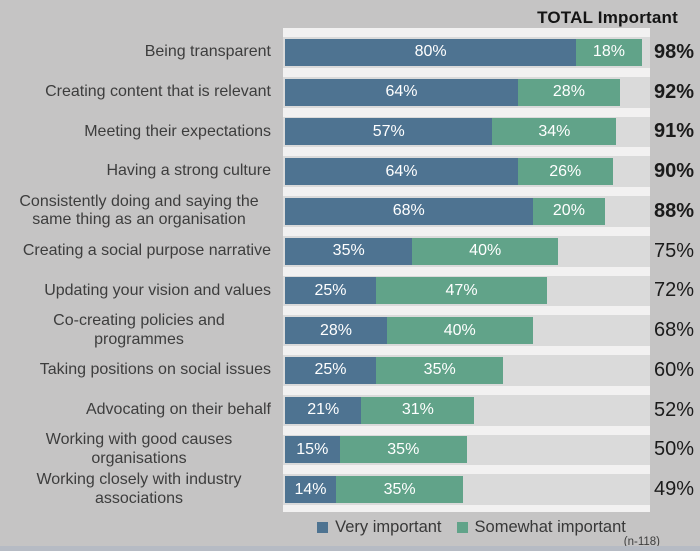  I want to click on row-band: 35% 40%, so click(466, 246).